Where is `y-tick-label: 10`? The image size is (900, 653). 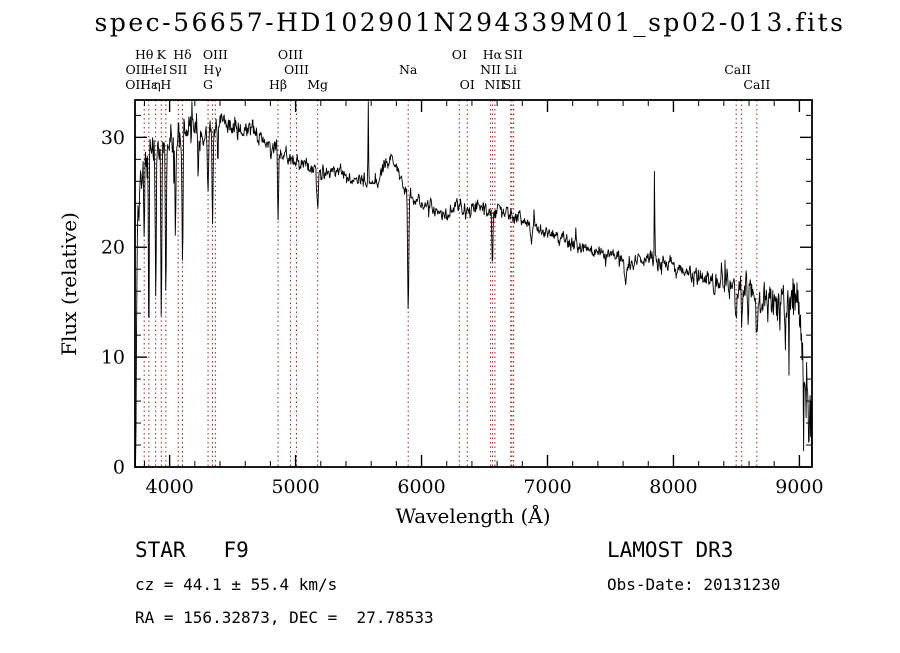 y-tick-label: 10 is located at coordinates (113, 358).